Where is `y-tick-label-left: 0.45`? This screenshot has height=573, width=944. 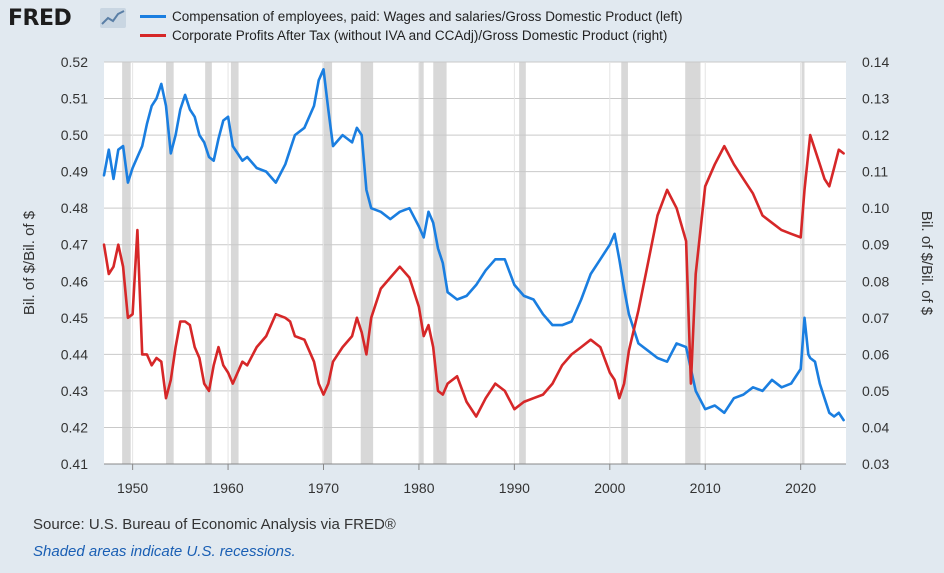 y-tick-label-left: 0.45 is located at coordinates (74, 318).